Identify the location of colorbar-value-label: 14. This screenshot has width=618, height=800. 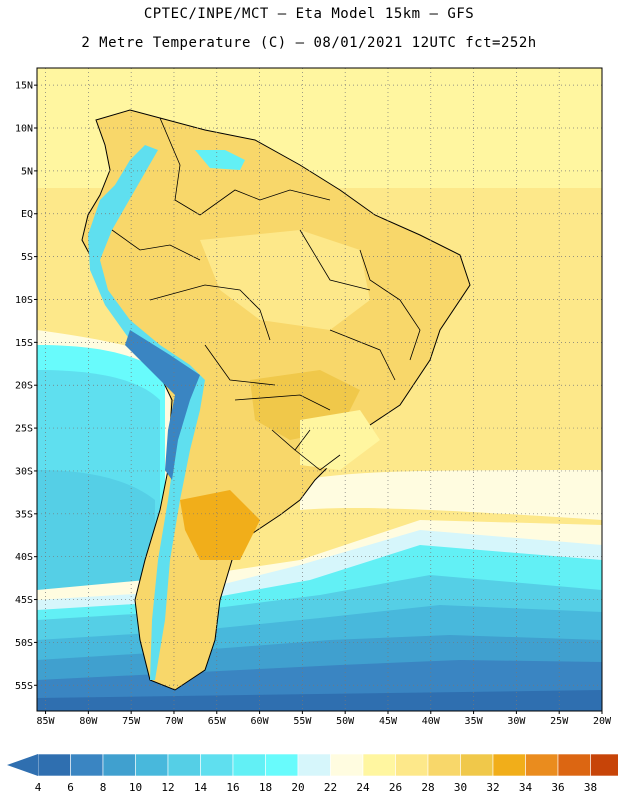
(201, 787).